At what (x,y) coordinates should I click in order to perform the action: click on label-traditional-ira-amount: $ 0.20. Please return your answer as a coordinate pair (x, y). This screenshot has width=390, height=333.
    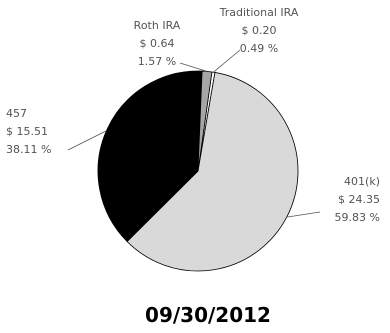
    Looking at the image, I should click on (259, 30).